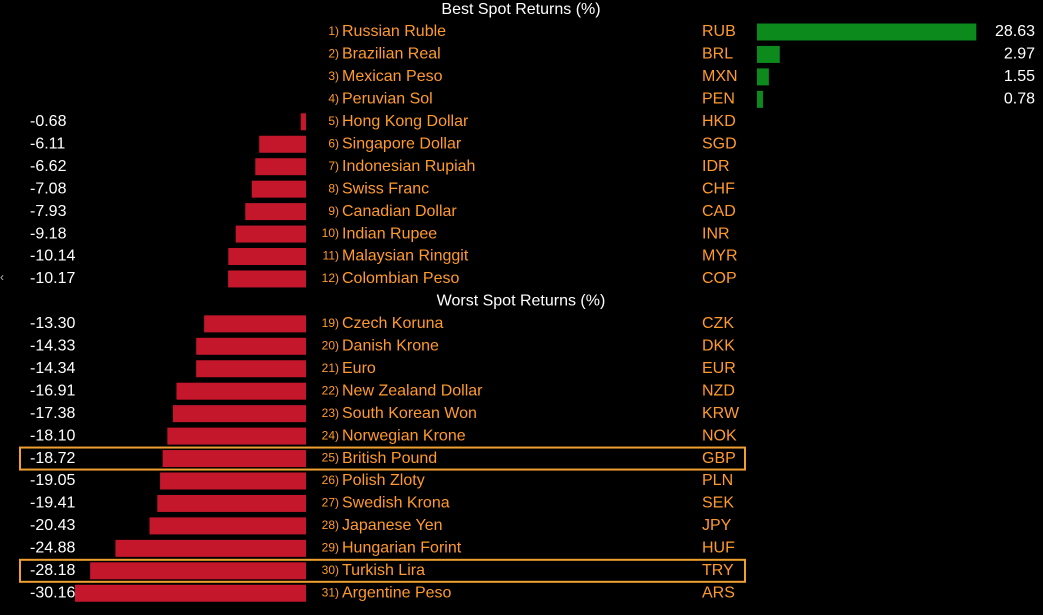 The height and width of the screenshot is (615, 1043). What do you see at coordinates (719, 143) in the screenshot?
I see `currency-code-sgd: SGD` at bounding box center [719, 143].